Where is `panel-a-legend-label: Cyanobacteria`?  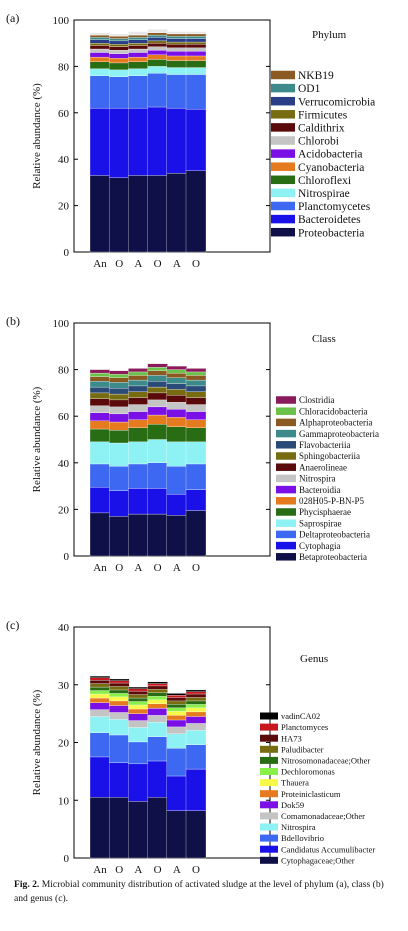
panel-a-legend-label: Cyanobacteria is located at coordinates (331, 168).